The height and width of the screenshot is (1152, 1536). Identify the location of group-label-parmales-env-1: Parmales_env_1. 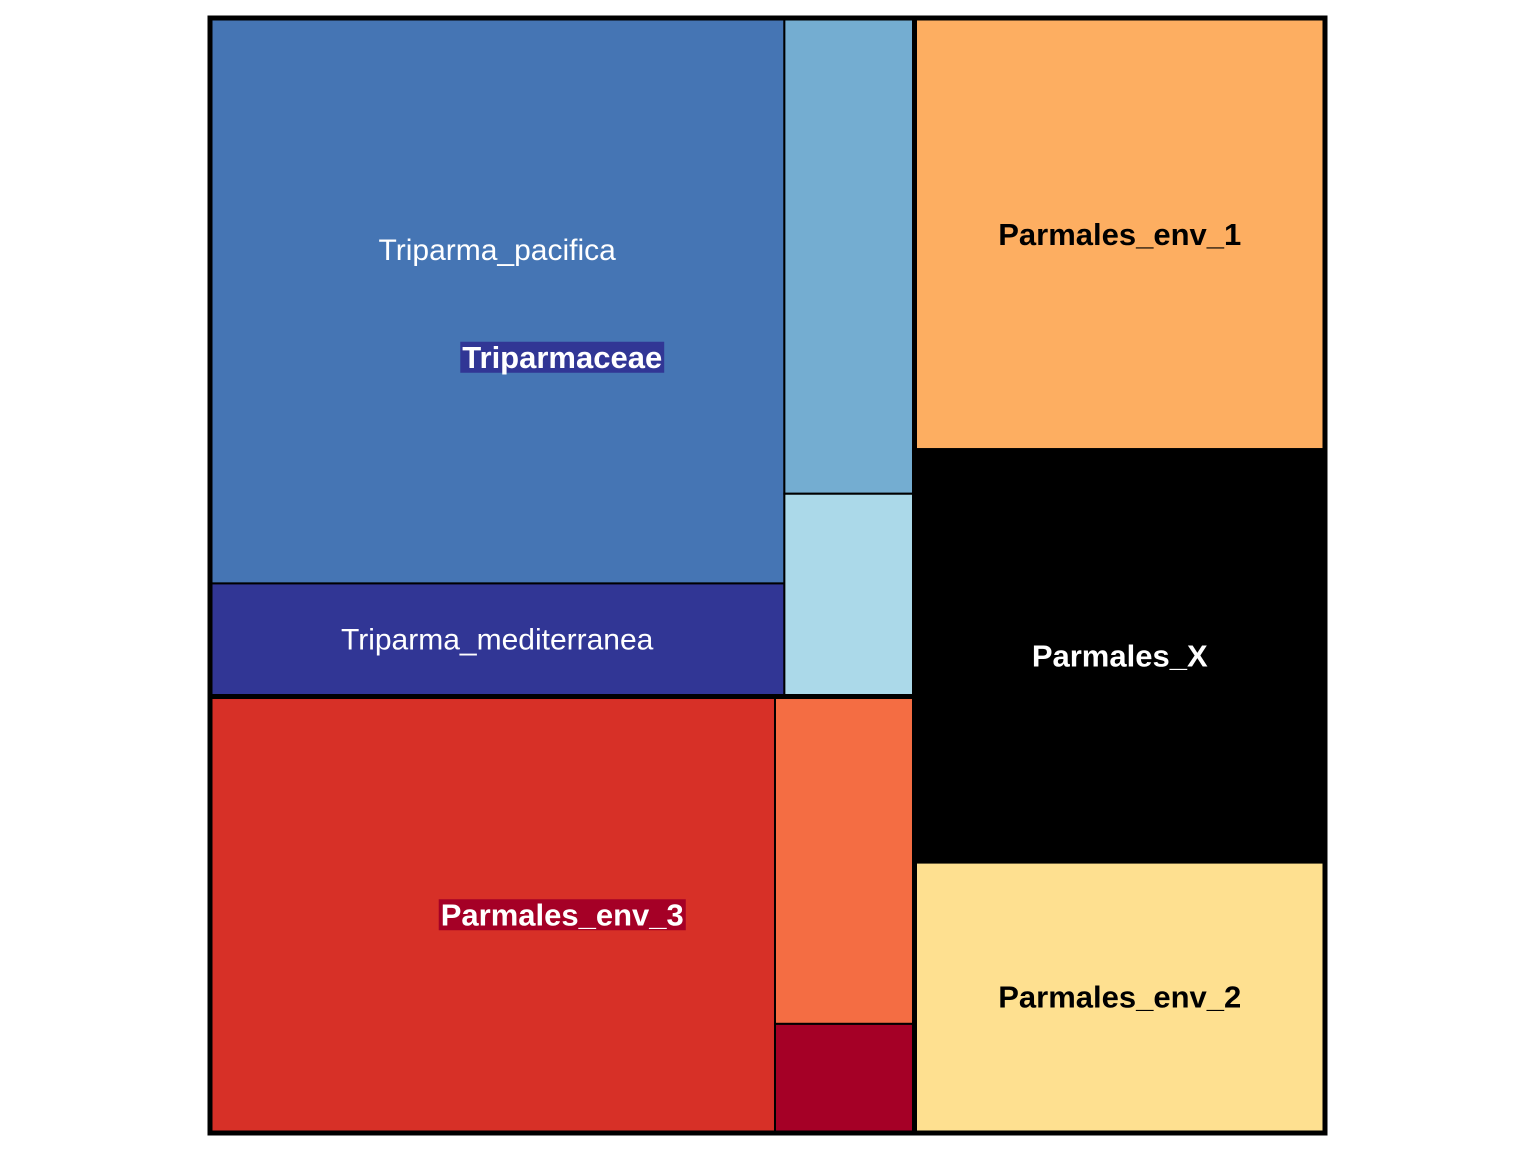
(1119, 234).